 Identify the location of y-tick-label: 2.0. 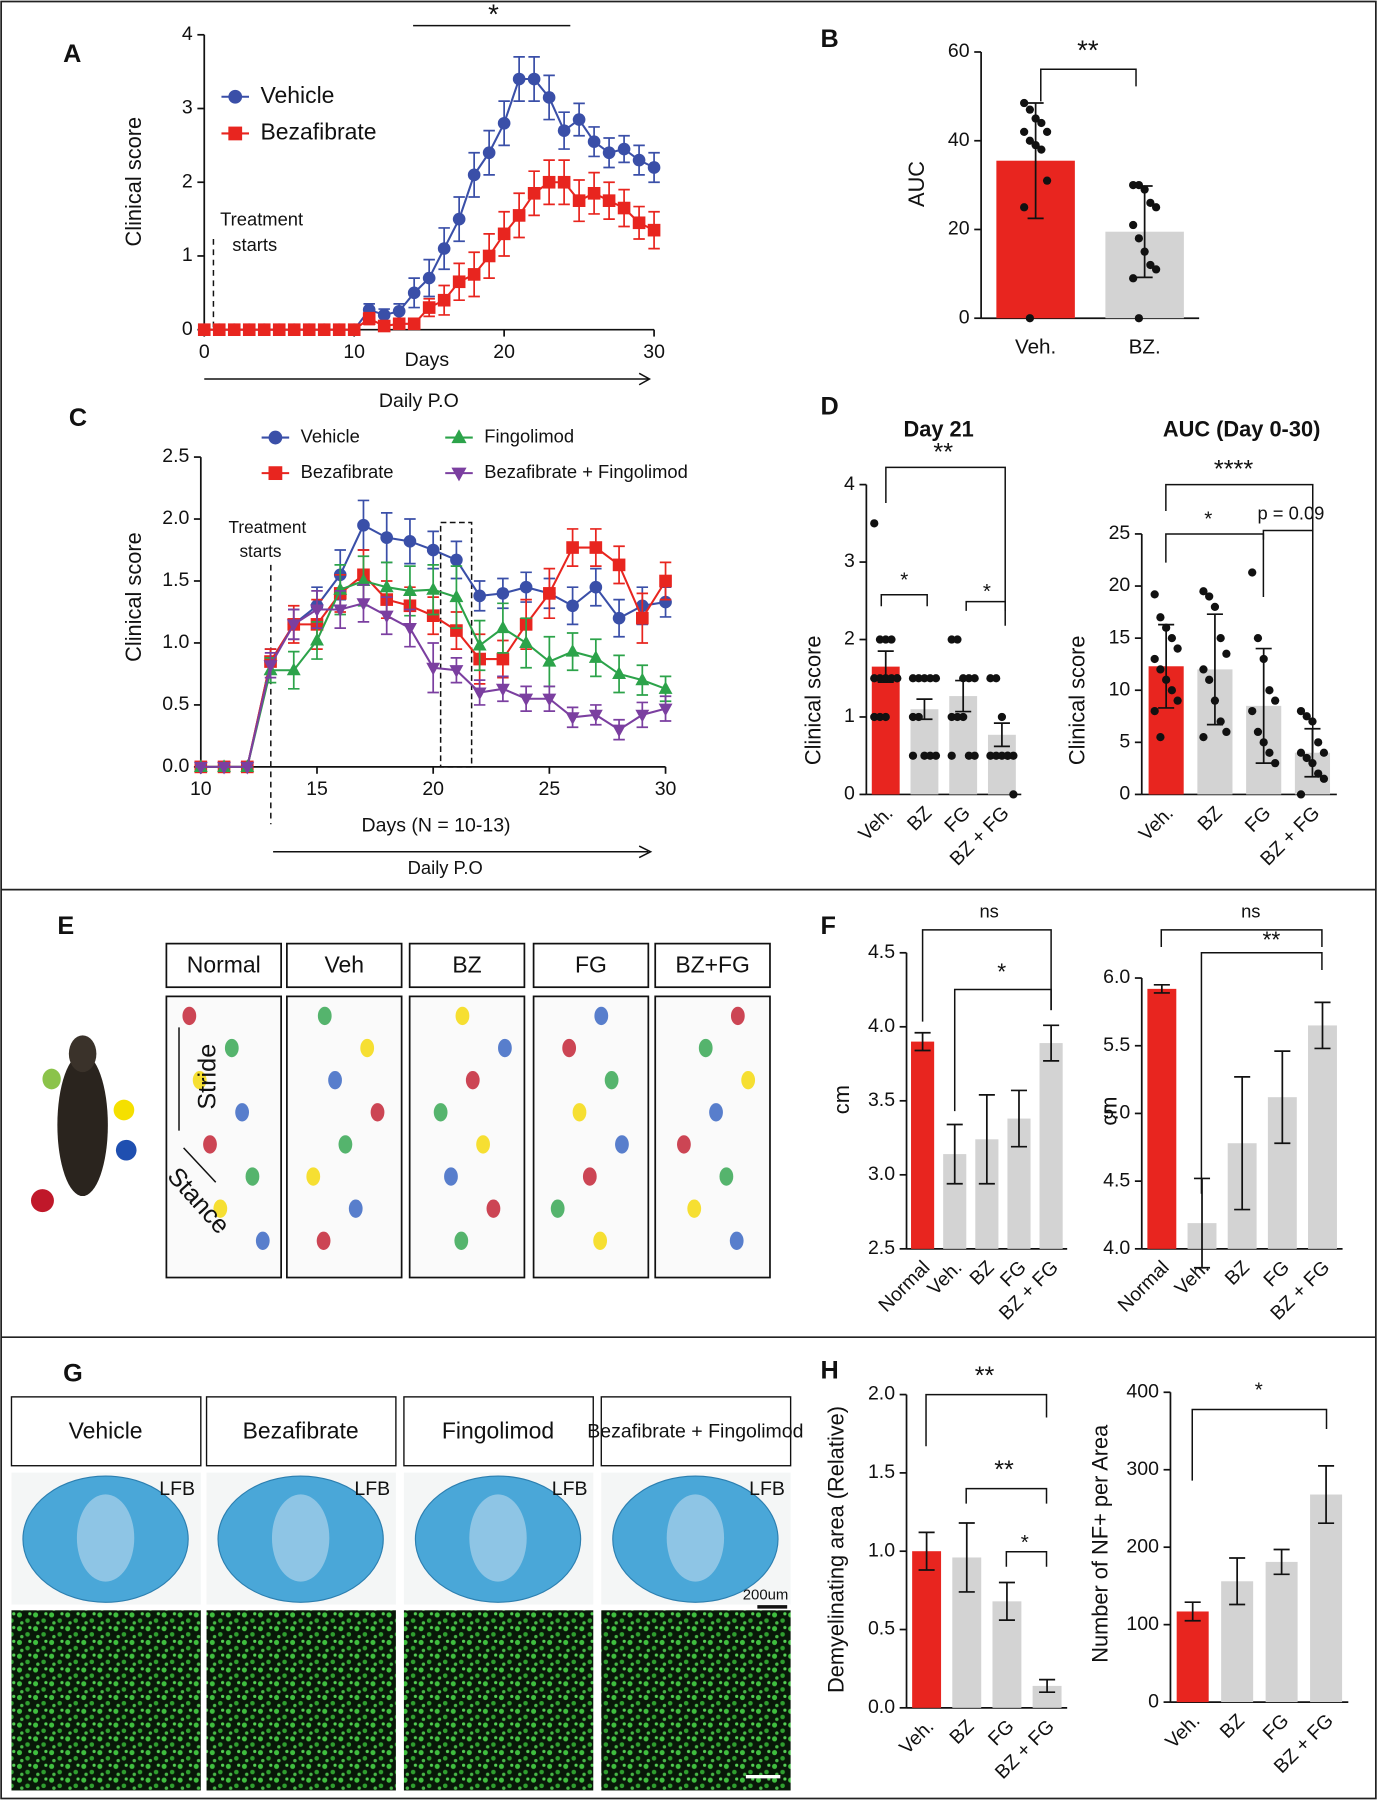
(175, 518).